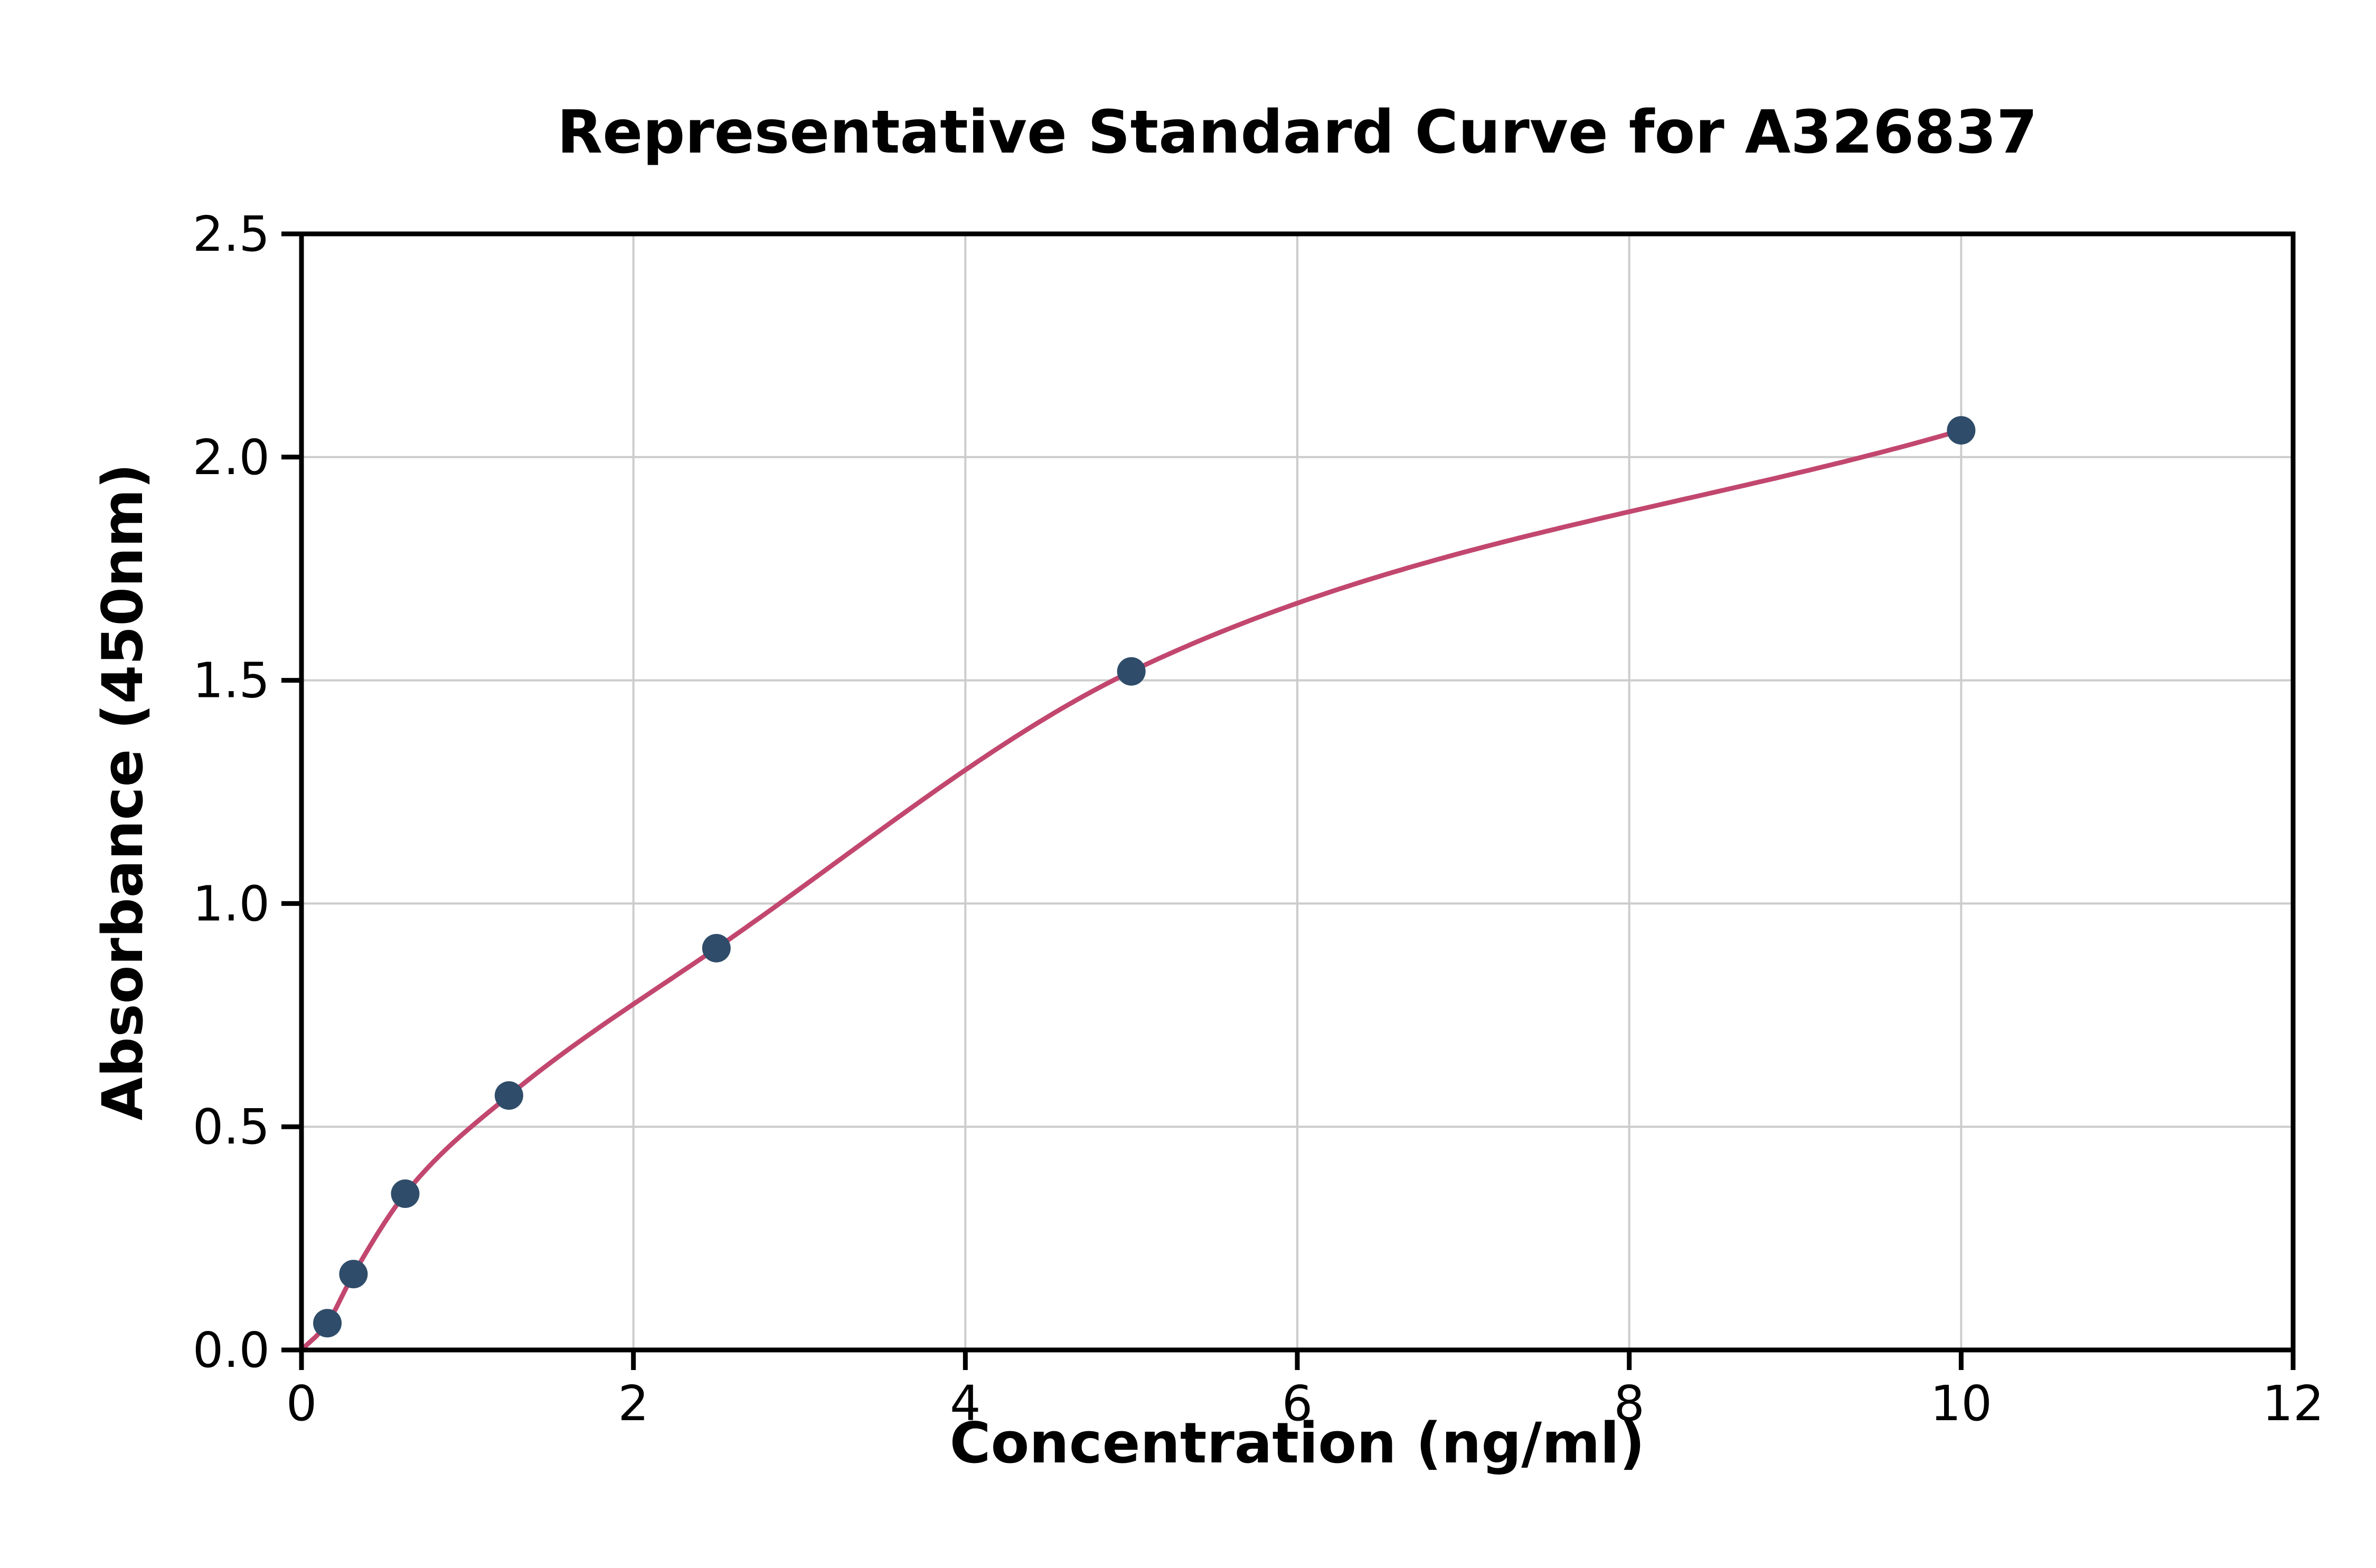 The image size is (2376, 1568). I want to click on x-tick-label: 4, so click(966, 1404).